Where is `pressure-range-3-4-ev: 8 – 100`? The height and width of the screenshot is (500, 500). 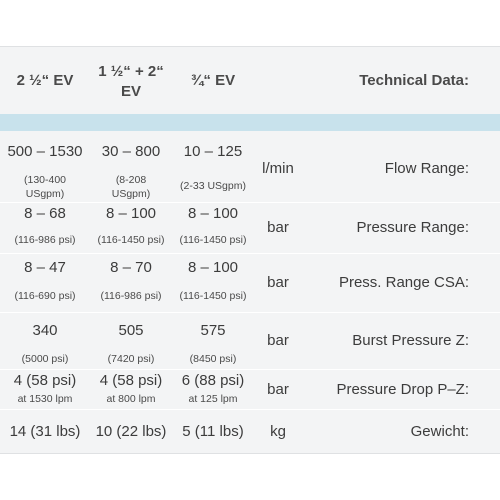 pressure-range-3-4-ev: 8 – 100 is located at coordinates (213, 213).